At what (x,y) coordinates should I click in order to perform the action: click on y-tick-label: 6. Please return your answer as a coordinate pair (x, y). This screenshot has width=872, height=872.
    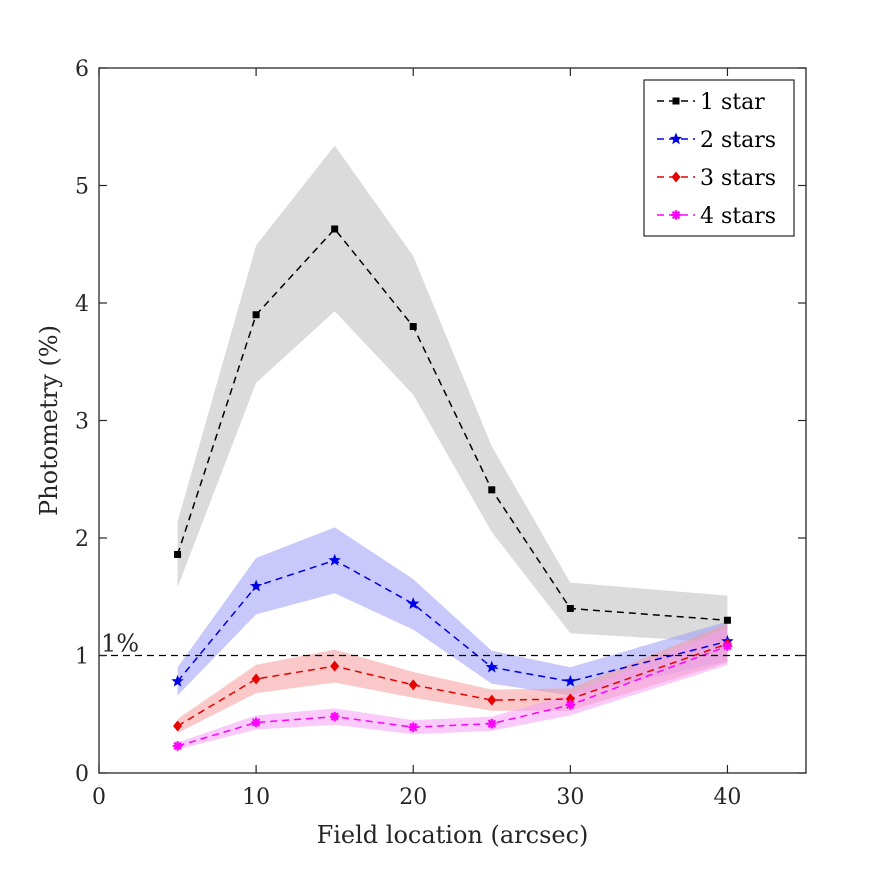
    Looking at the image, I should click on (82, 69).